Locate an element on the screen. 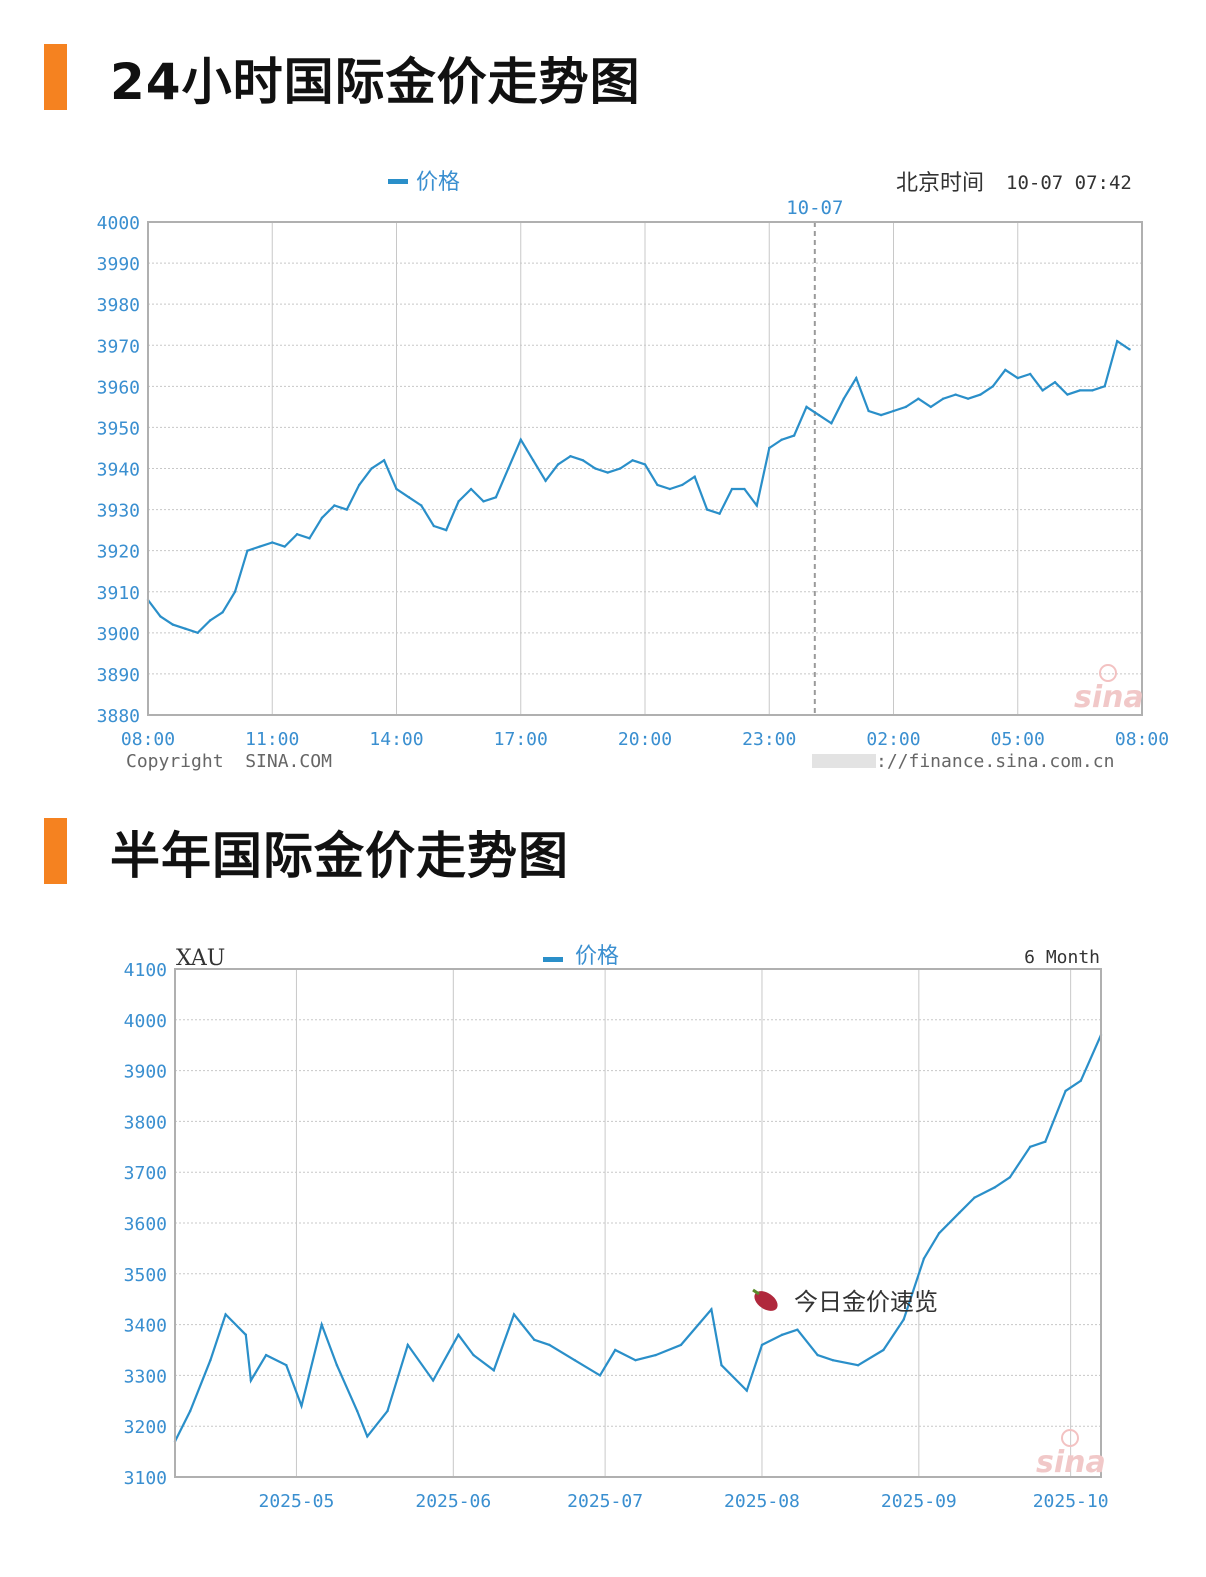 This screenshot has width=1206, height=1577. y-tick-label: 3200 is located at coordinates (145, 1427).